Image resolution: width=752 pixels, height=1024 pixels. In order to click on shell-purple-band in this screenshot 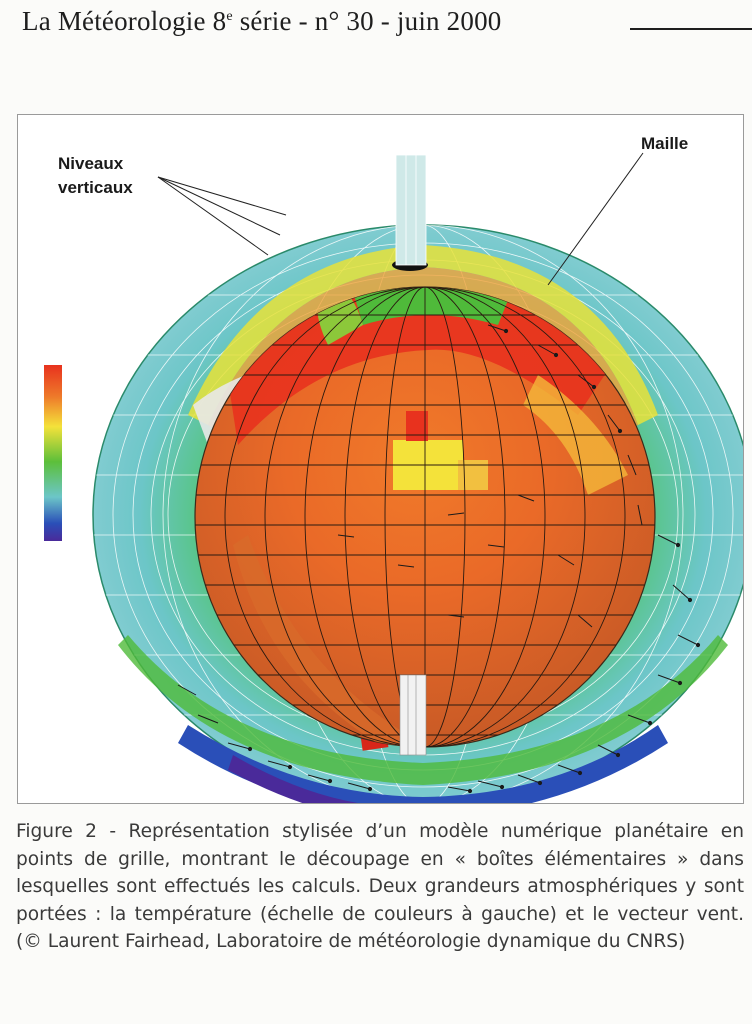, I will do `click(293, 779)`.